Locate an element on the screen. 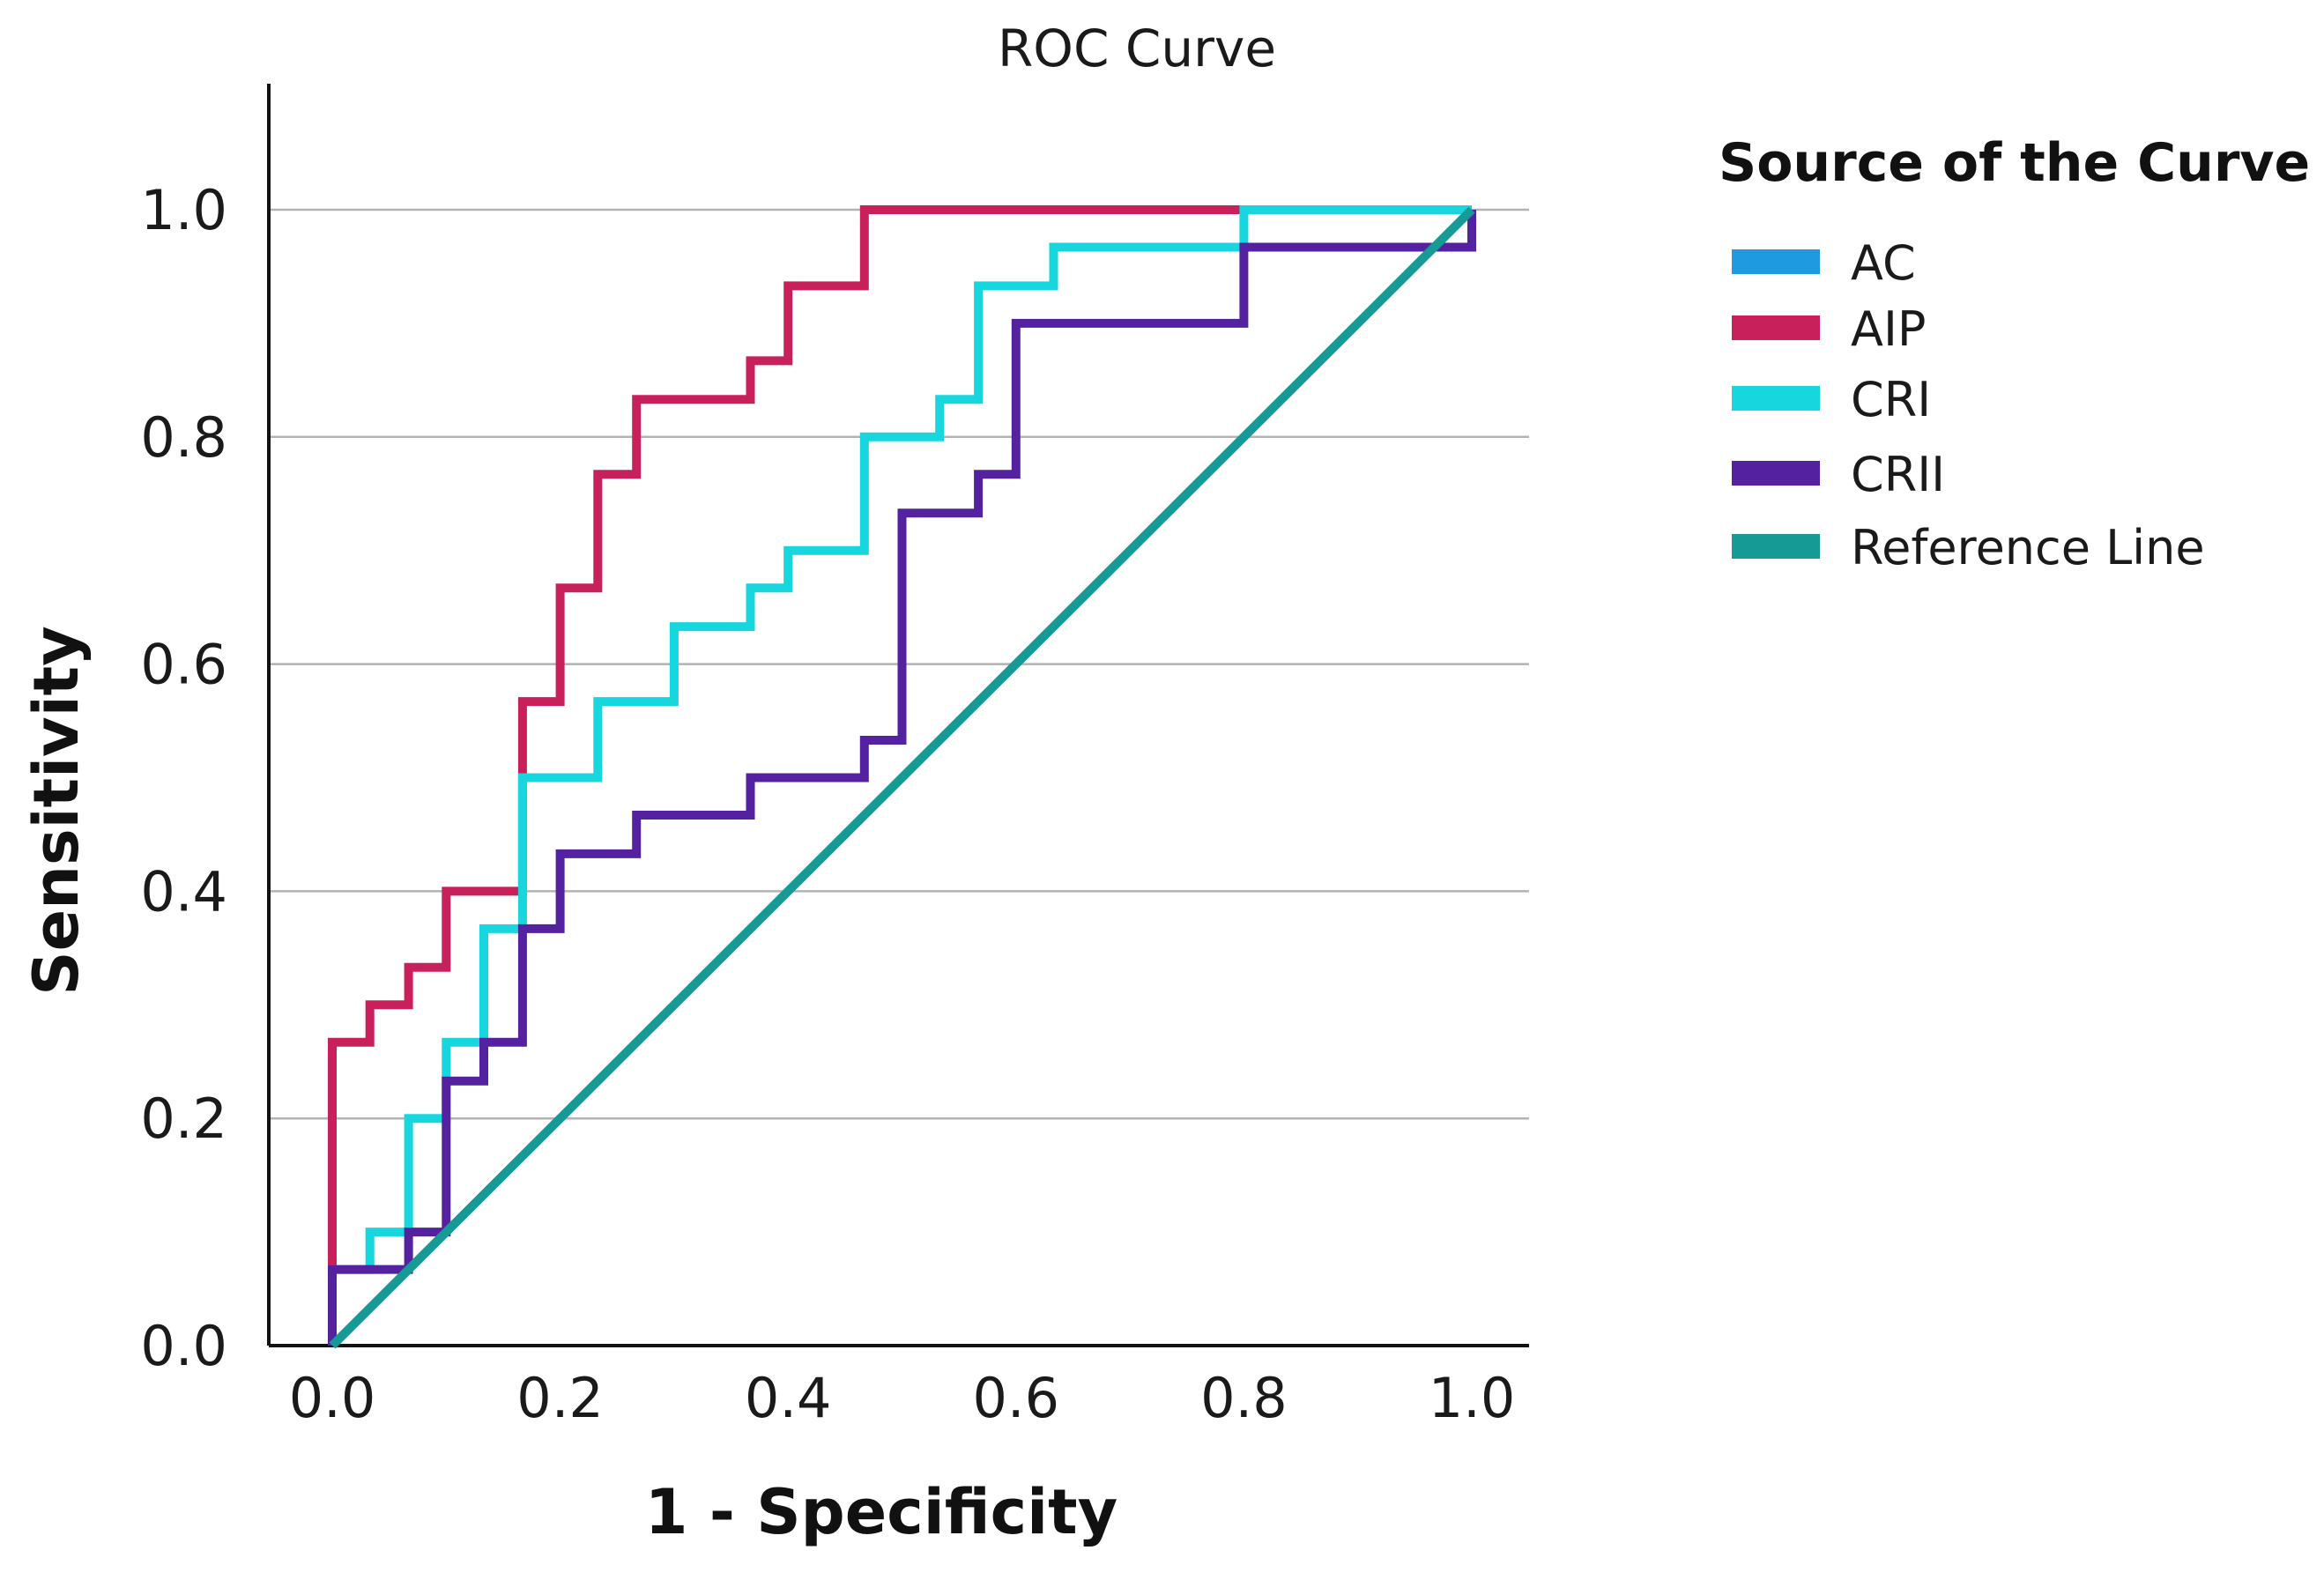  y-tick-label: 1.0 is located at coordinates (184, 210).